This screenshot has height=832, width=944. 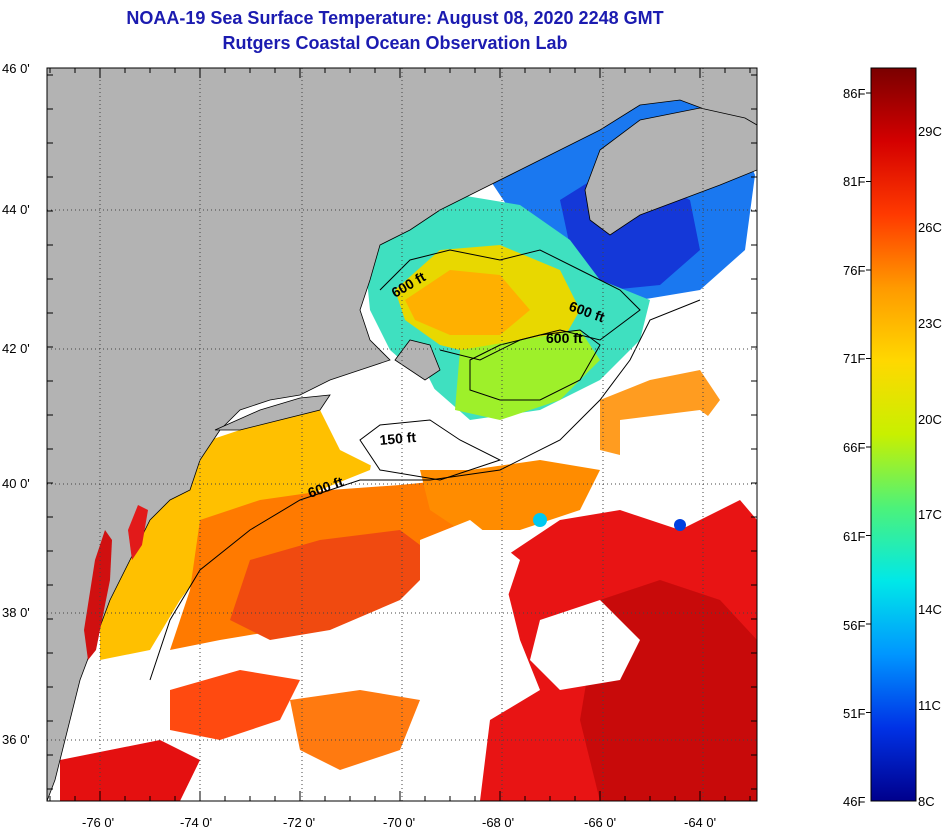 I want to click on cloud-gap-south, so click(x=585, y=645).